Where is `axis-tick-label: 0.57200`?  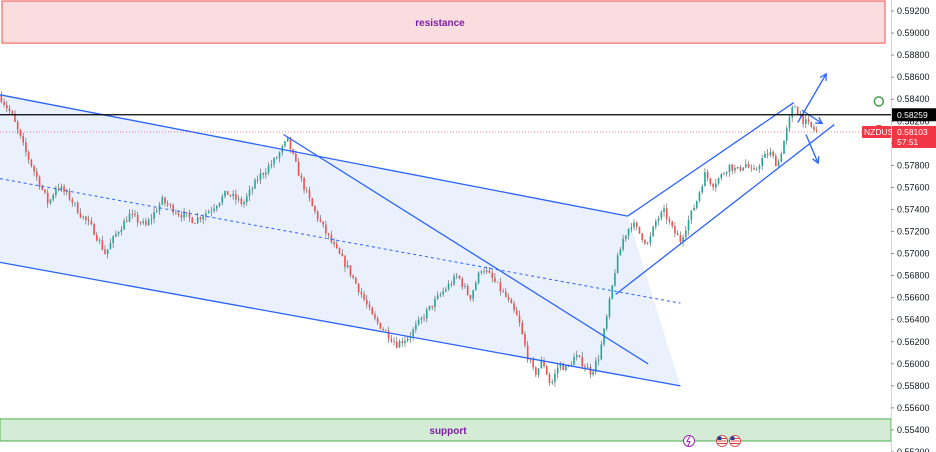
axis-tick-label: 0.57200 is located at coordinates (913, 232).